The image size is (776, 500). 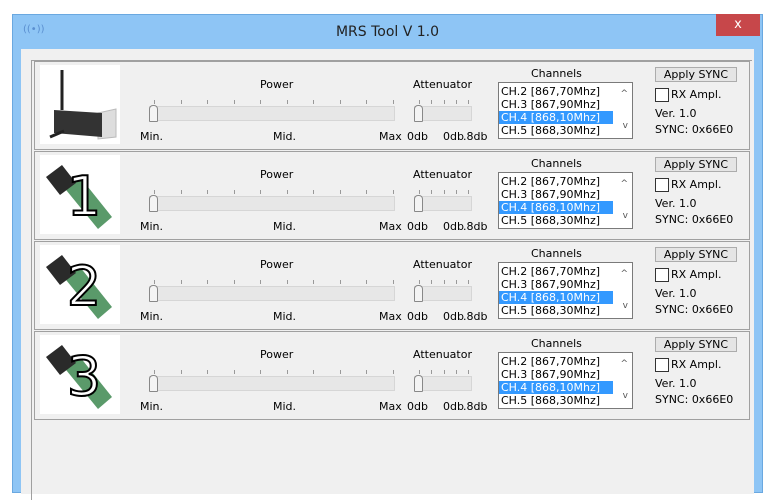 I want to click on device-image: 2, so click(x=80, y=284).